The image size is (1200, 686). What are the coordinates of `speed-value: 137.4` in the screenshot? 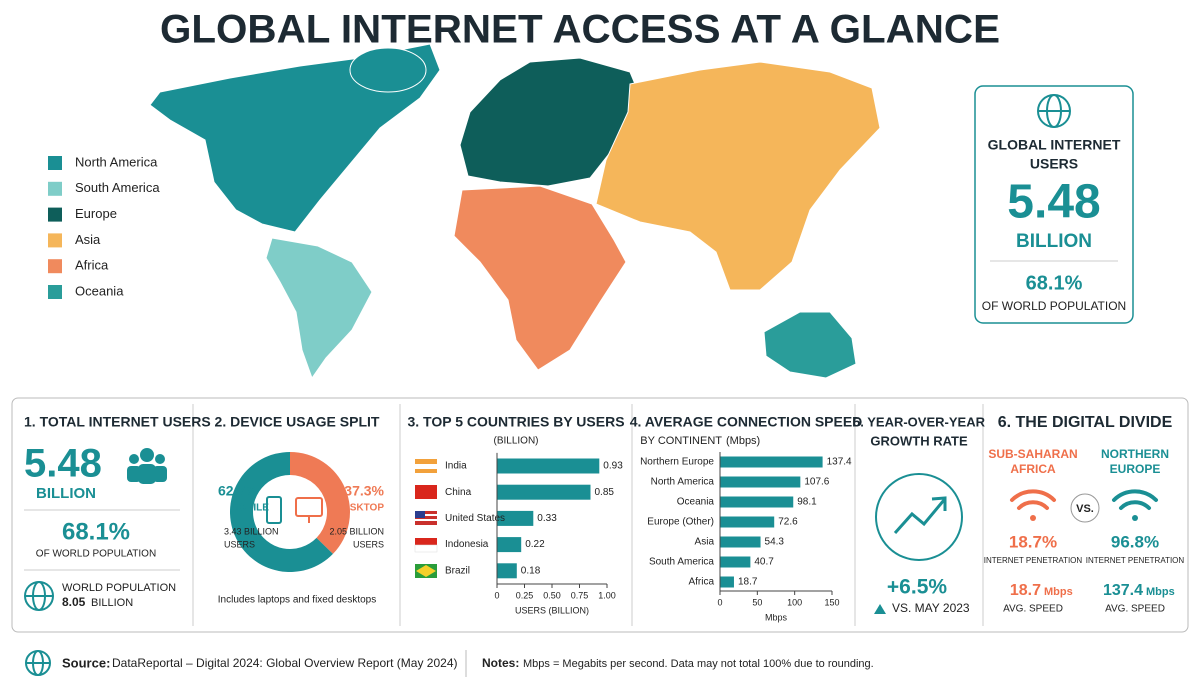 It's located at (1123, 590).